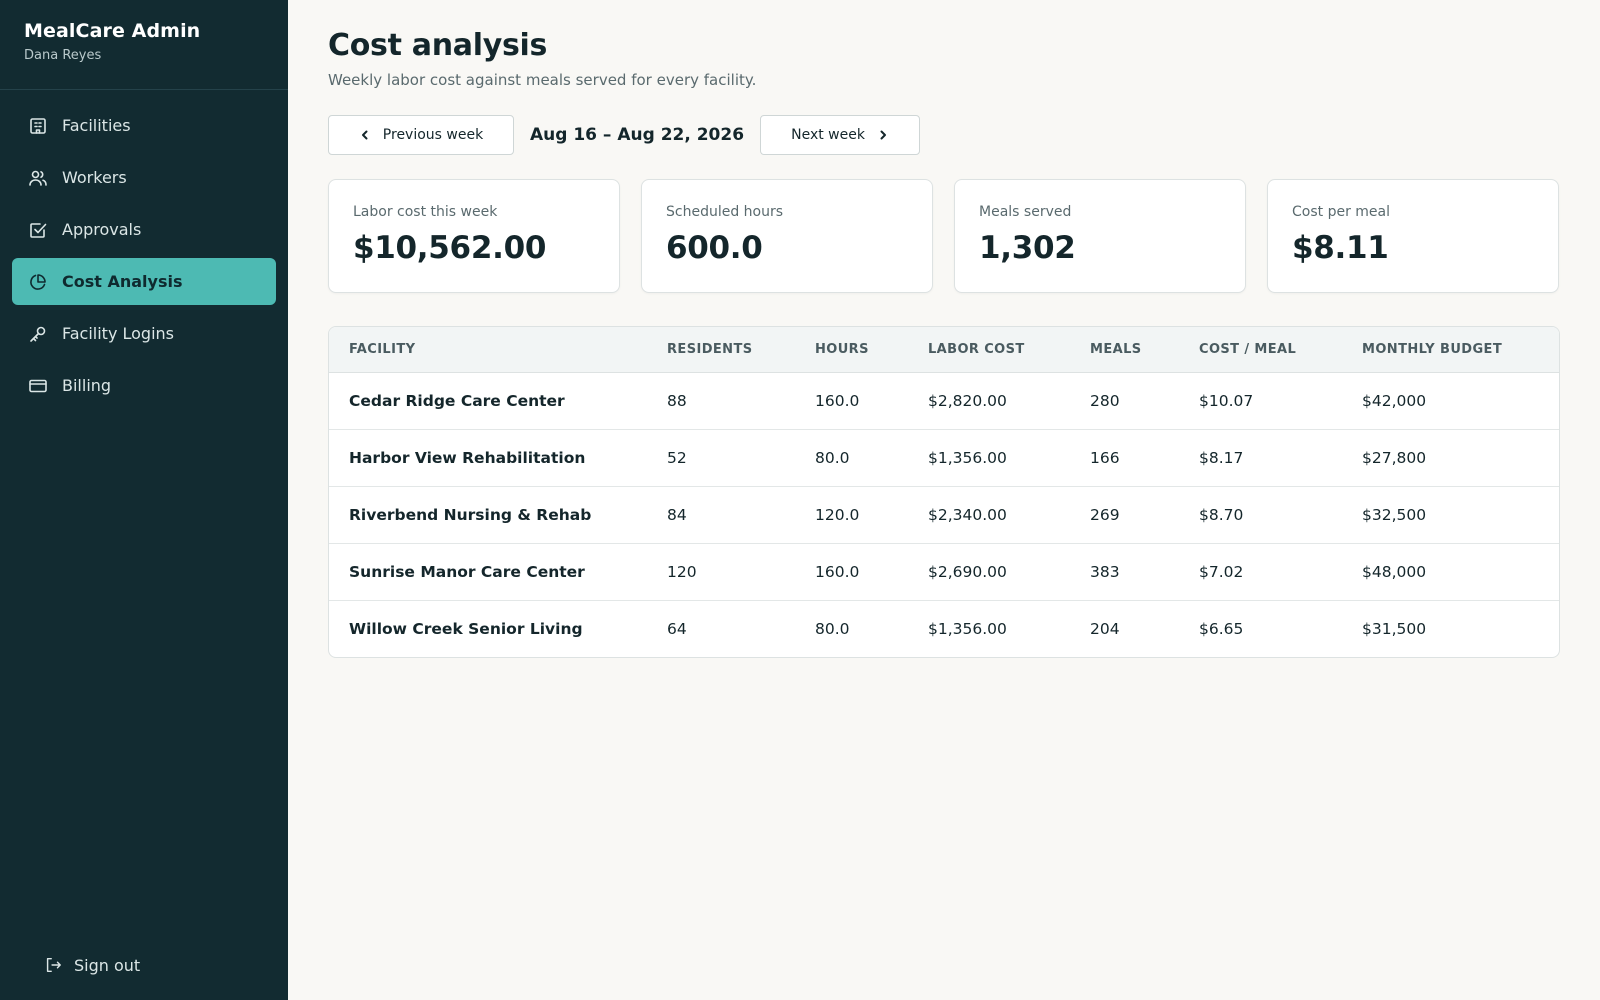 The width and height of the screenshot is (1600, 1000). I want to click on checkbox-icon, so click(38, 230).